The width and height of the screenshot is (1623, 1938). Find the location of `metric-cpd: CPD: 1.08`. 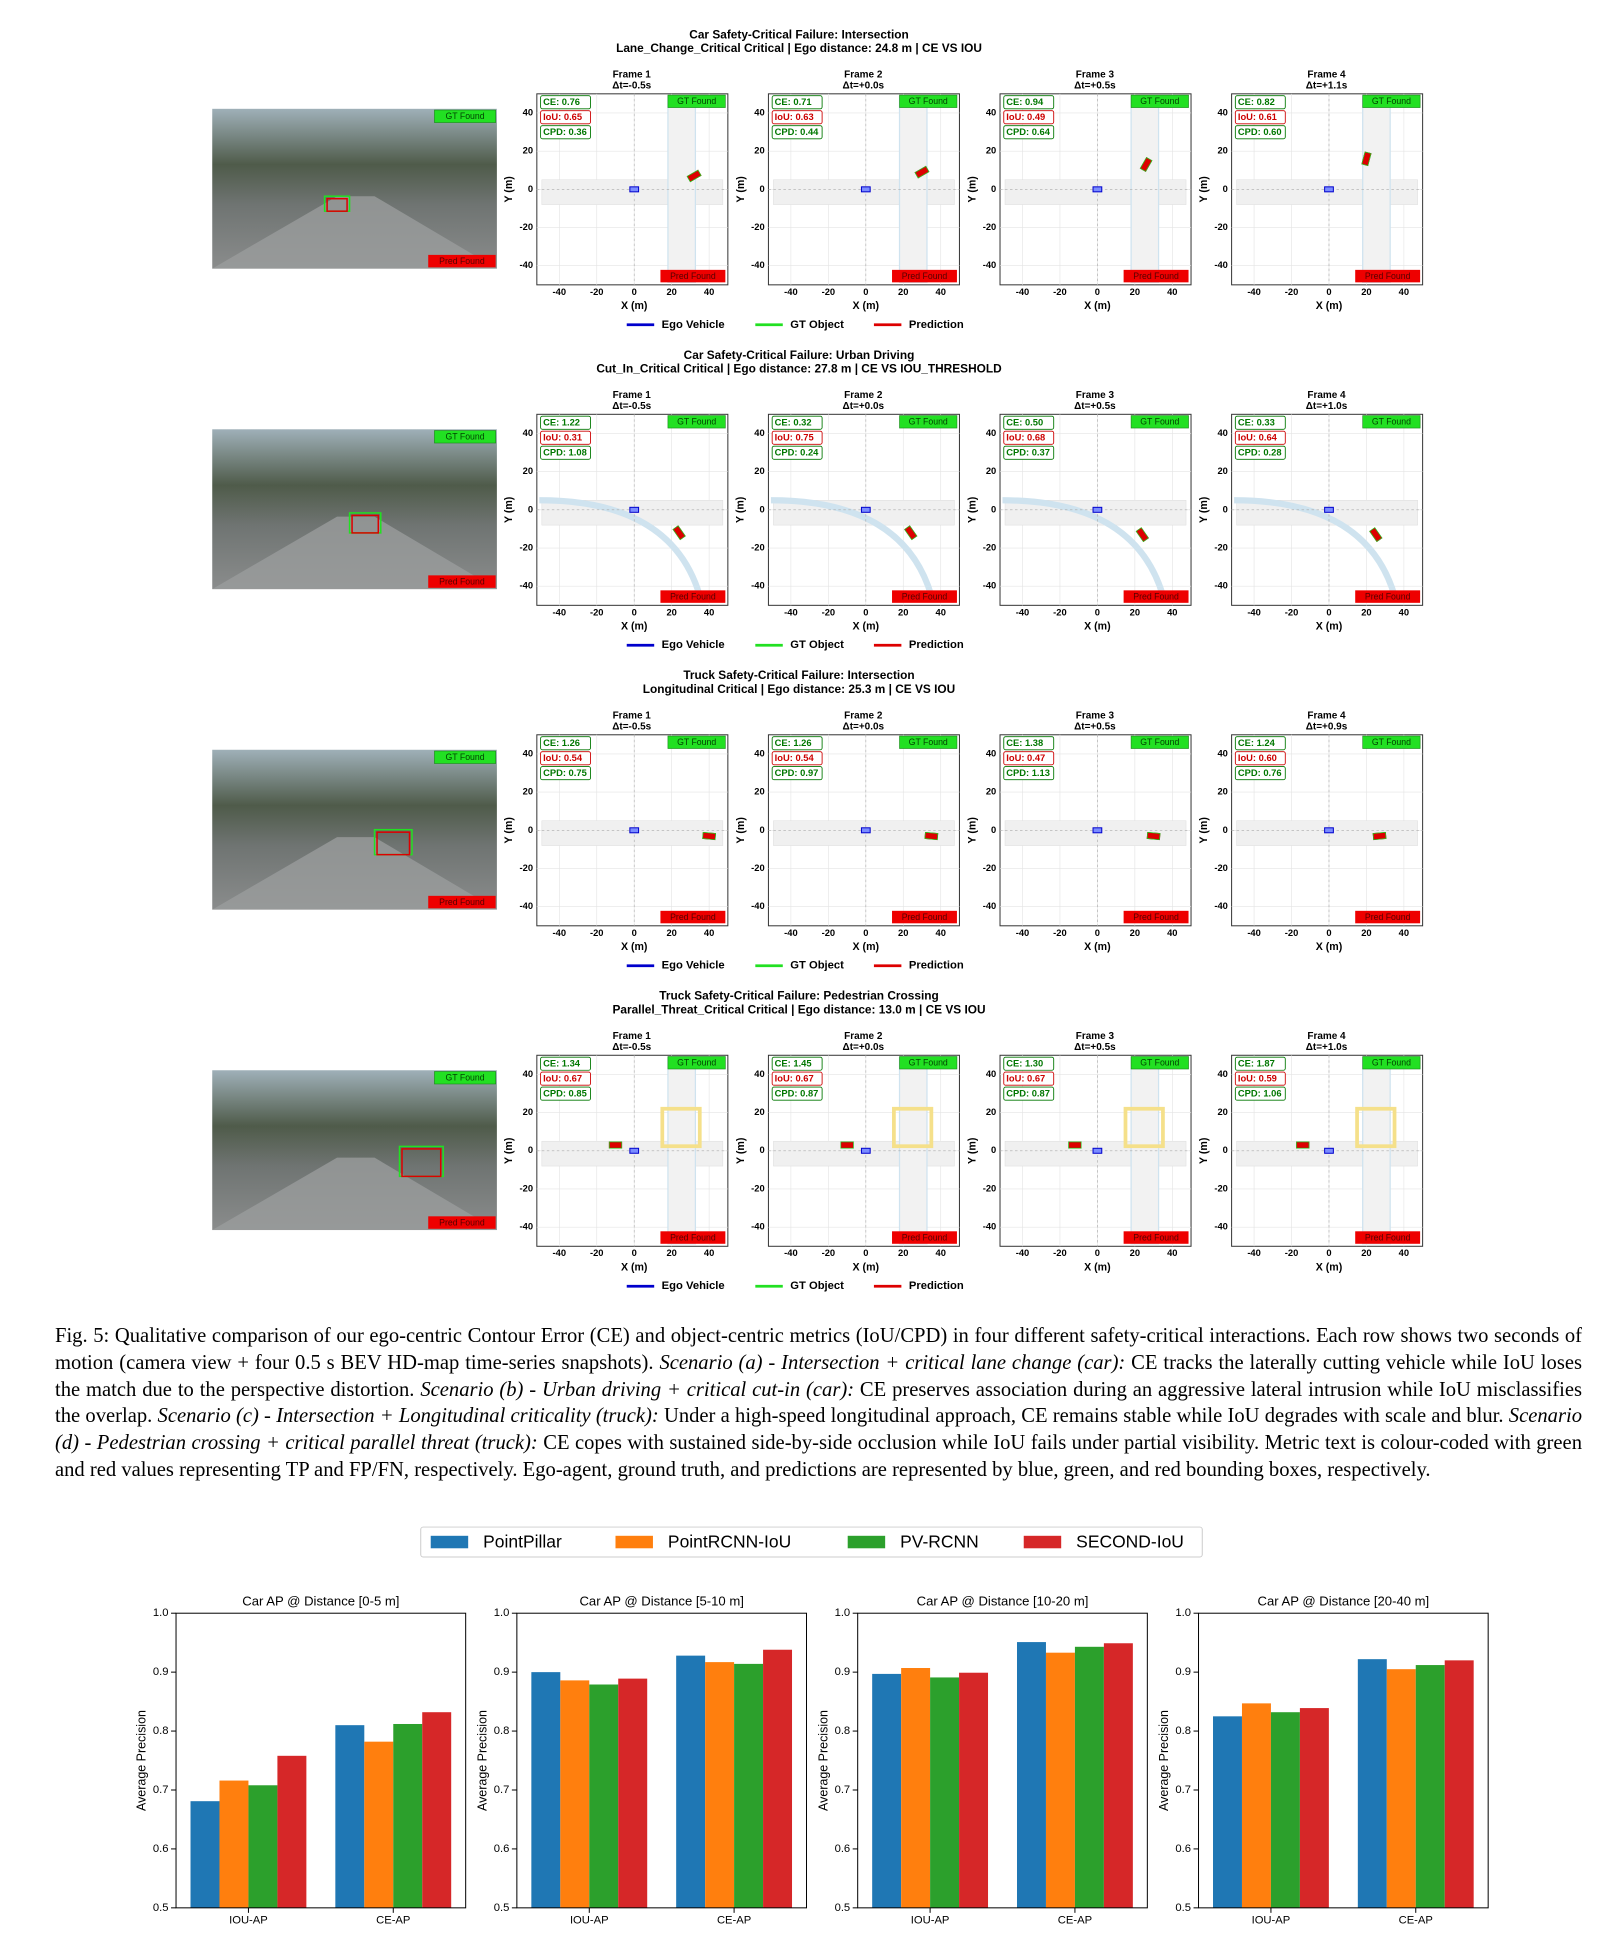

metric-cpd: CPD: 1.08 is located at coordinates (565, 452).